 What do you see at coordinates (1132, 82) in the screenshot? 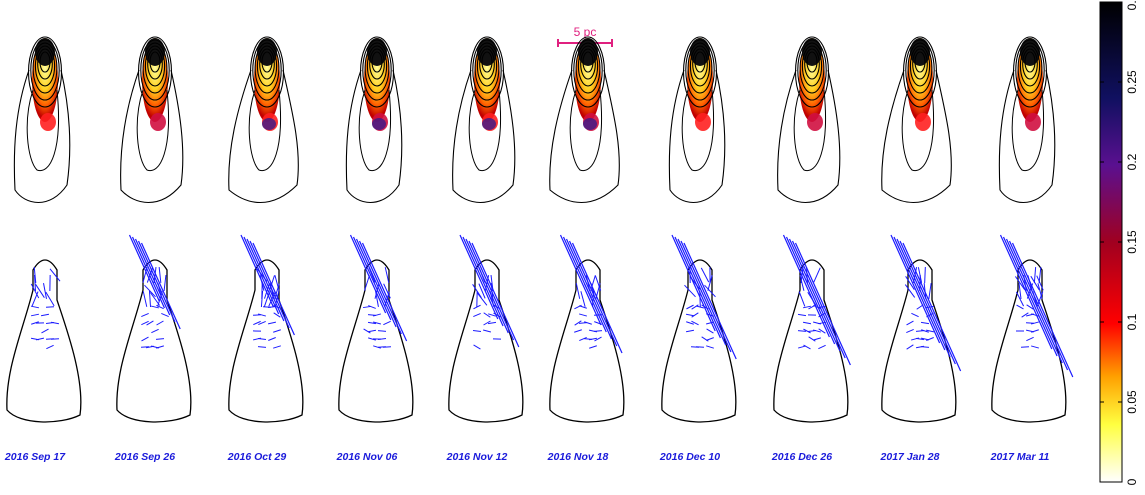
I see `colorbar-label: 0.25` at bounding box center [1132, 82].